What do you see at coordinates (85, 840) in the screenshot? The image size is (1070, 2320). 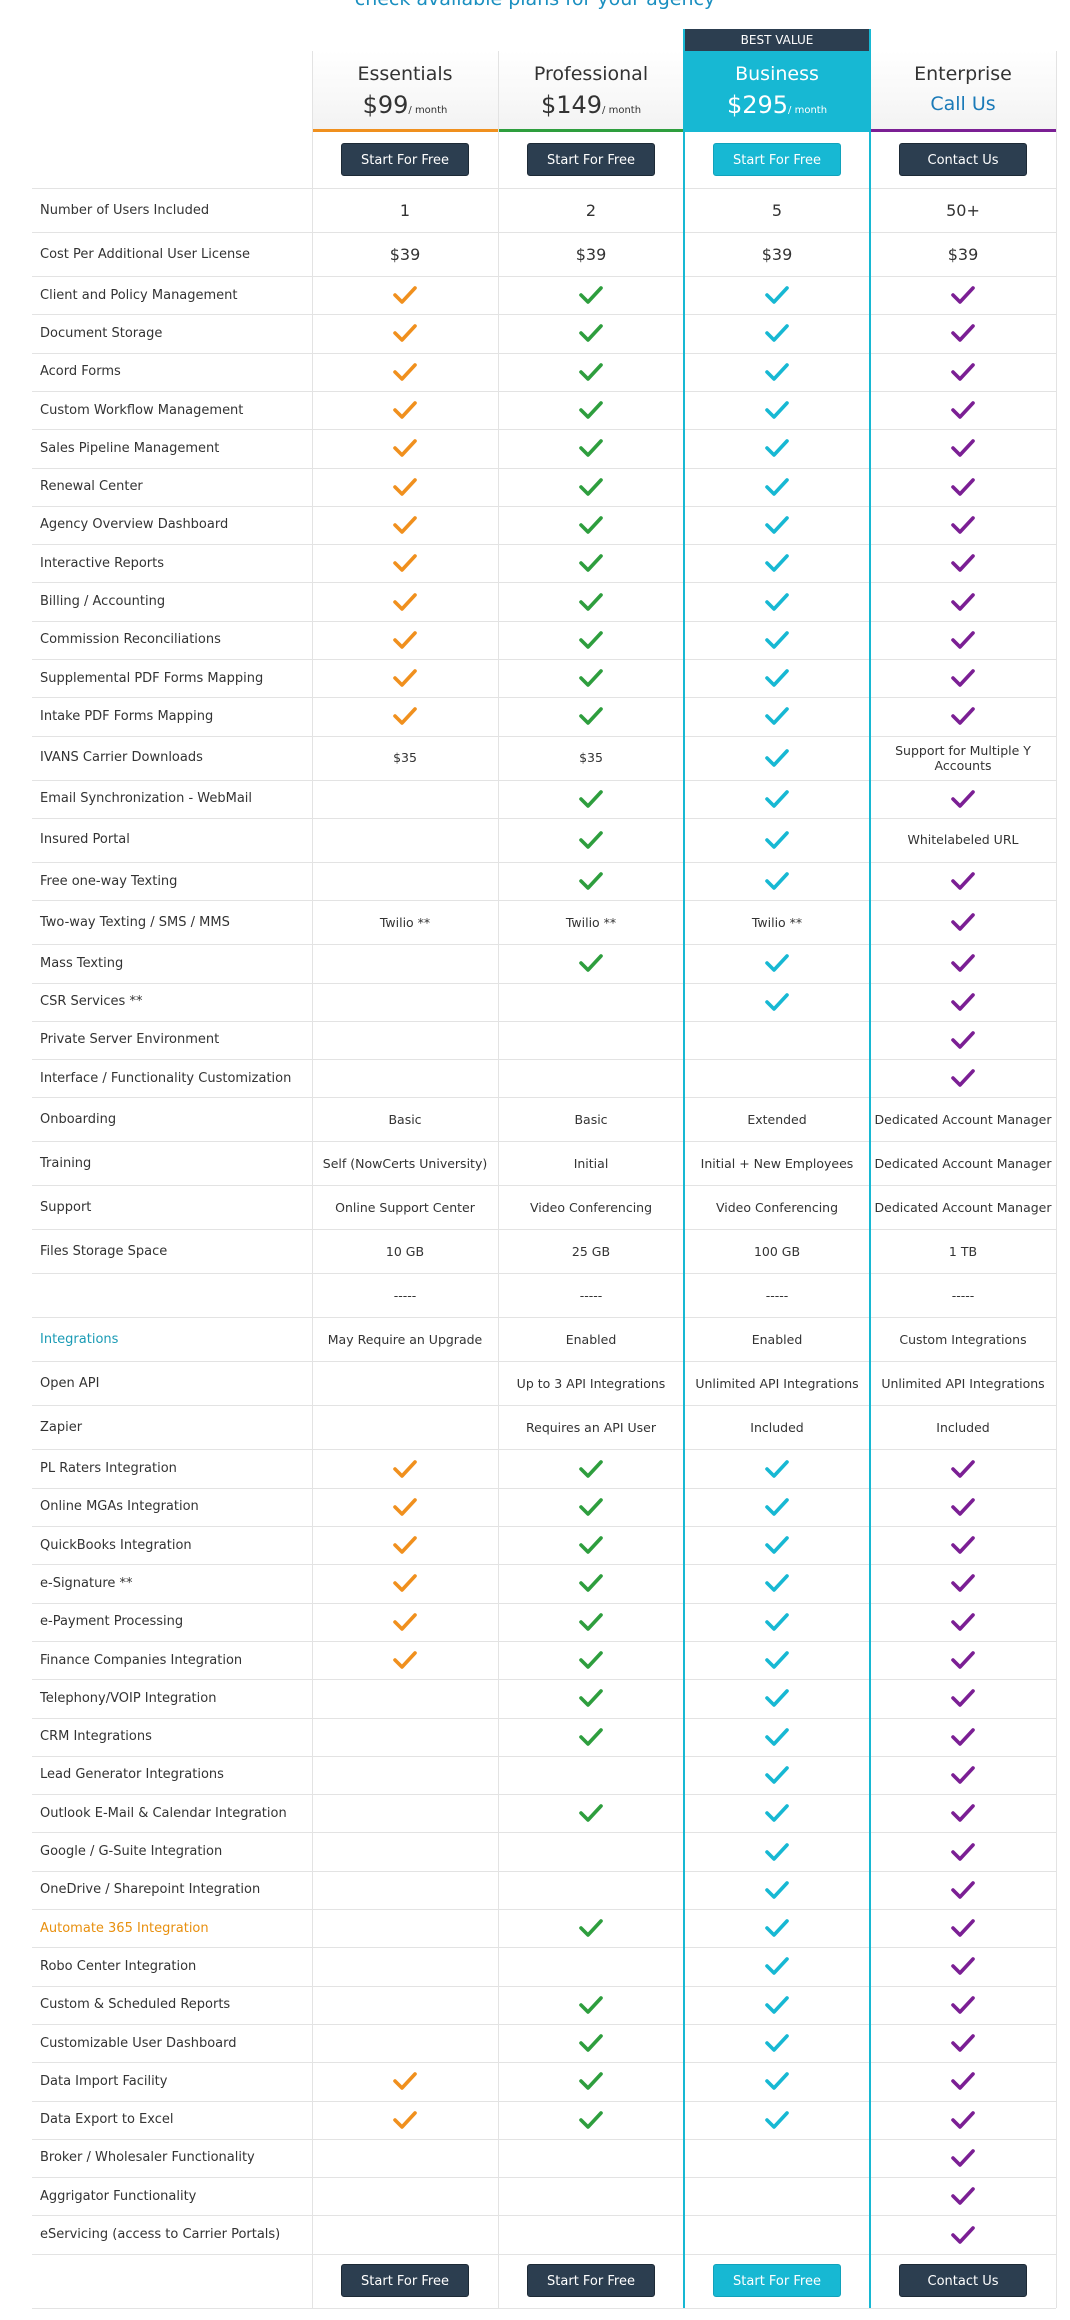 I see `row-label: Insured Portal` at bounding box center [85, 840].